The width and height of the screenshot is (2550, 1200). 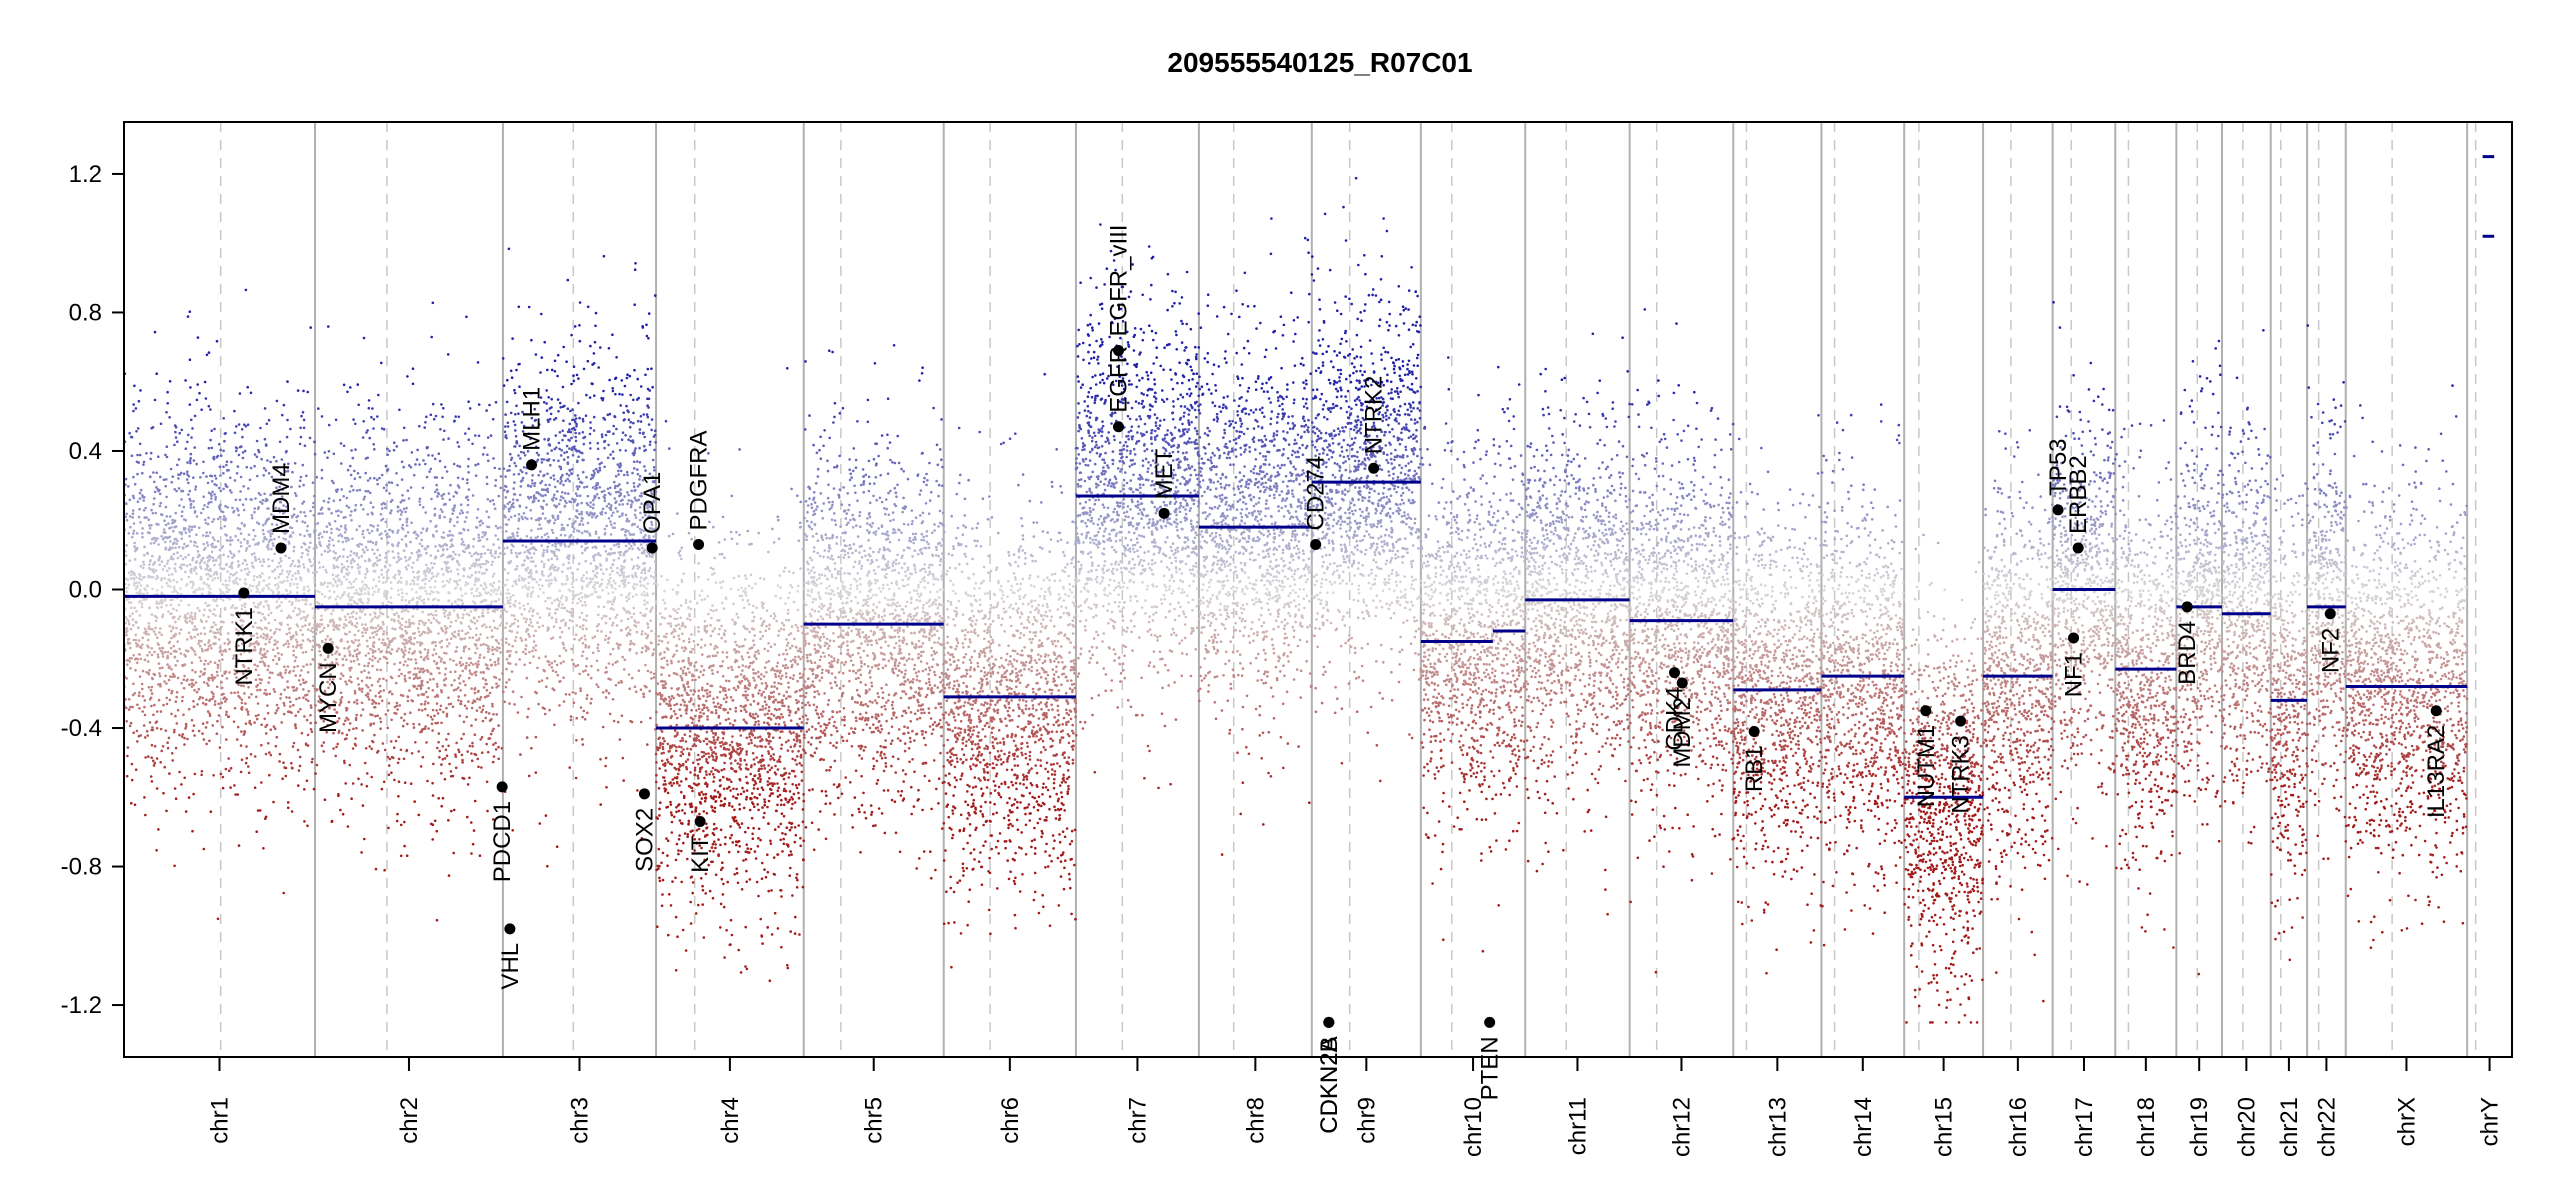 I want to click on gene-label: RB1, so click(x=1754, y=768).